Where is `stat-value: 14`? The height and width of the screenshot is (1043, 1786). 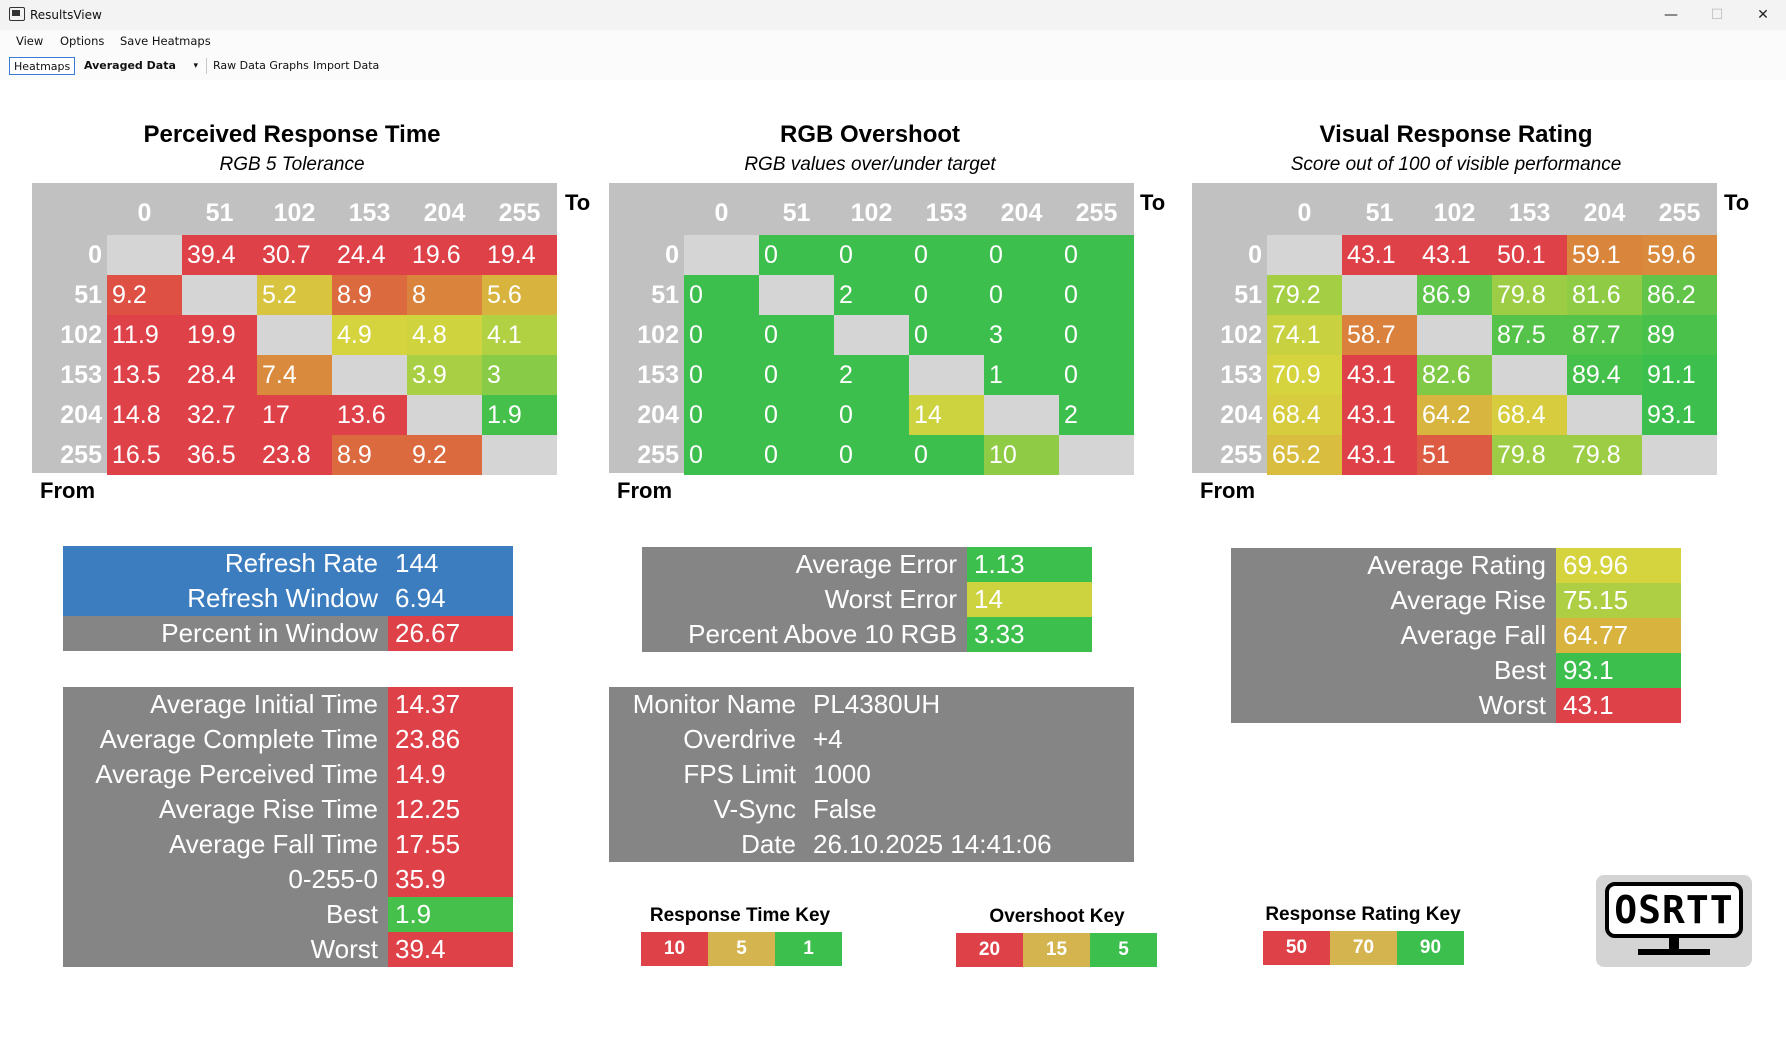 stat-value: 14 is located at coordinates (1029, 599).